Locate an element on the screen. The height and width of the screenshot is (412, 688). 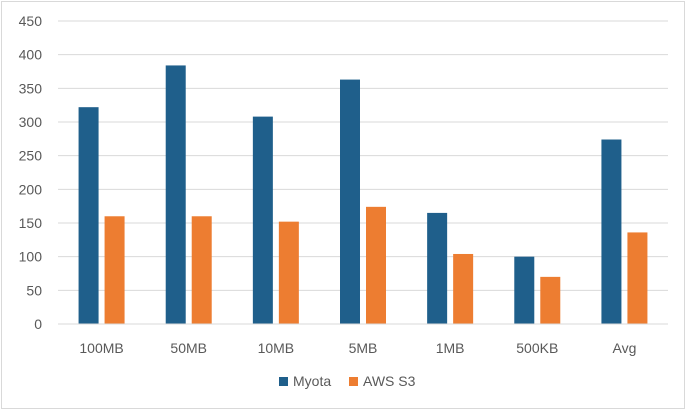
bar-aws-s3-500kb is located at coordinates (550, 300).